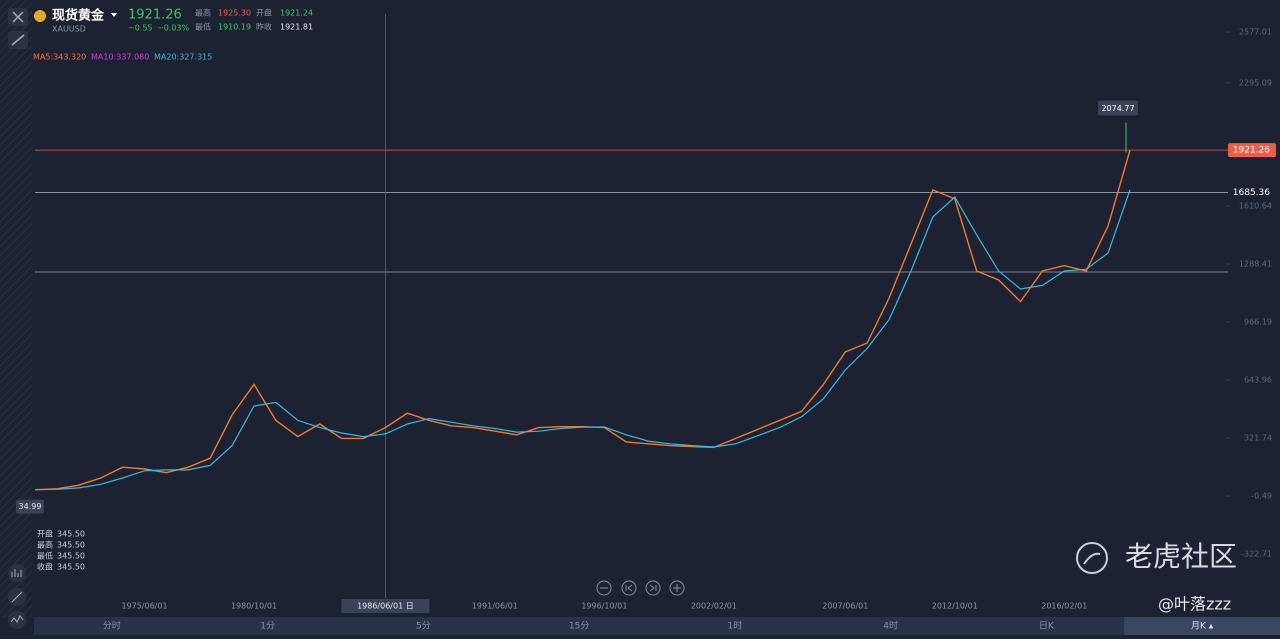  What do you see at coordinates (1255, 82) in the screenshot?
I see `y-tick-label: 2295.09` at bounding box center [1255, 82].